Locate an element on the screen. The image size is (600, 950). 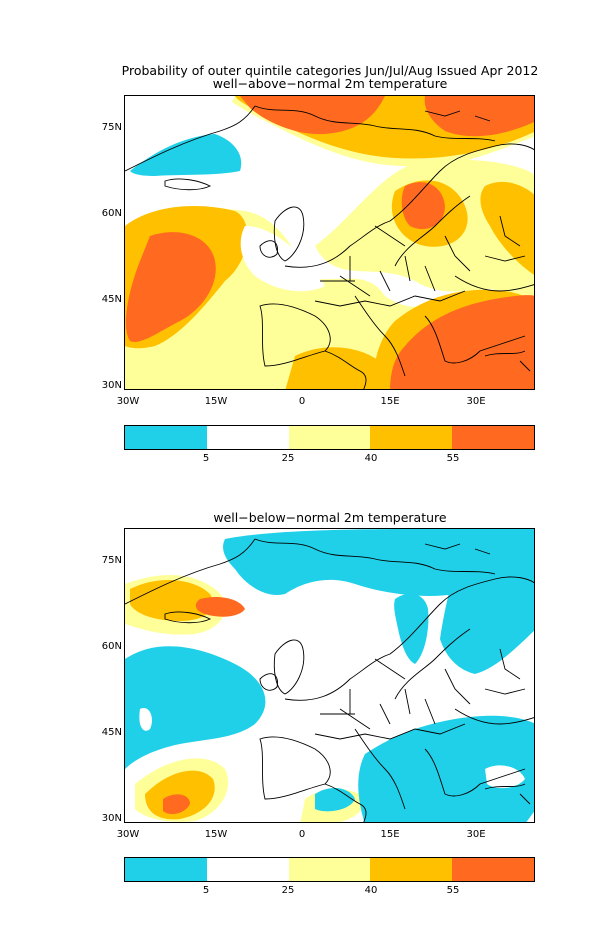
colorbar-top is located at coordinates (329, 437).